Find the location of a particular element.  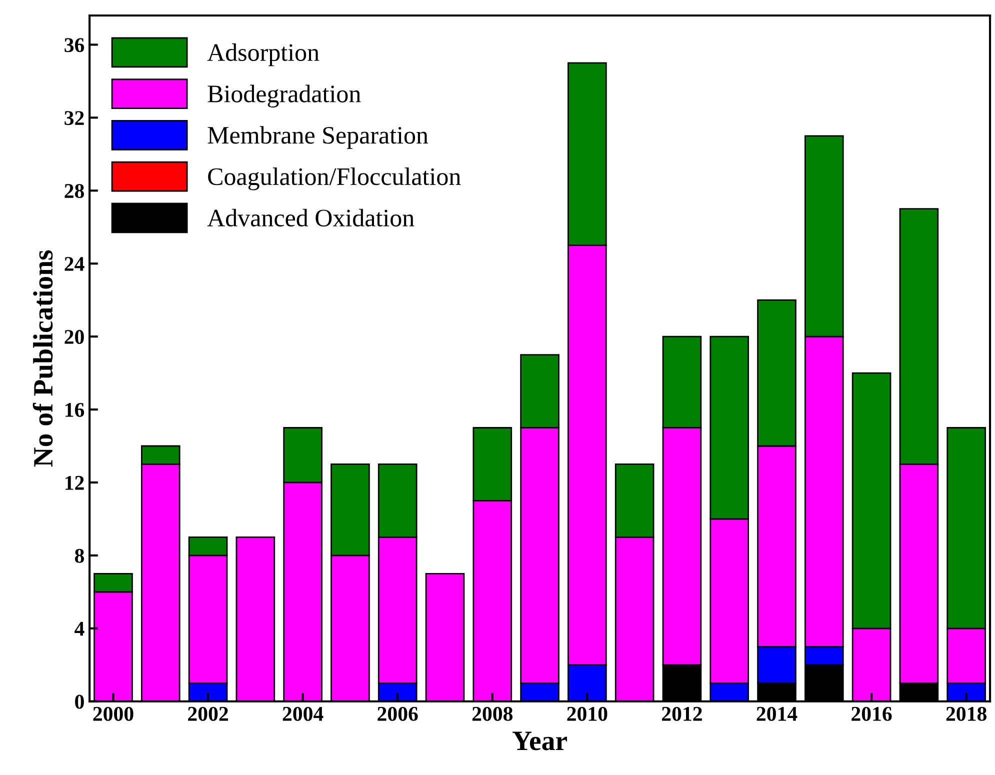

x-tick-label: 2008 is located at coordinates (492, 713).